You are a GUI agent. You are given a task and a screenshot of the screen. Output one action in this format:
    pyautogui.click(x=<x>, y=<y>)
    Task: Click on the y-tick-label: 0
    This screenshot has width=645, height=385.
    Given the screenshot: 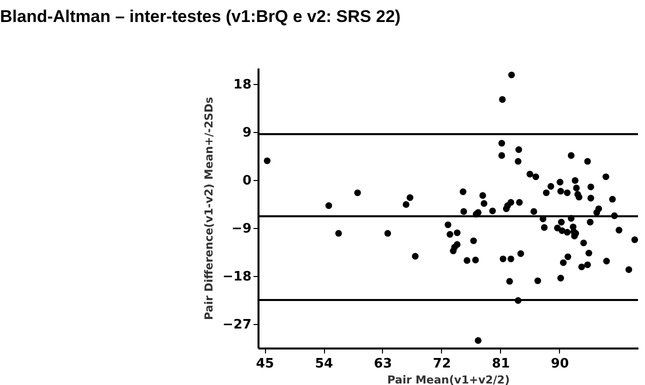 What is the action you would take?
    pyautogui.click(x=247, y=181)
    